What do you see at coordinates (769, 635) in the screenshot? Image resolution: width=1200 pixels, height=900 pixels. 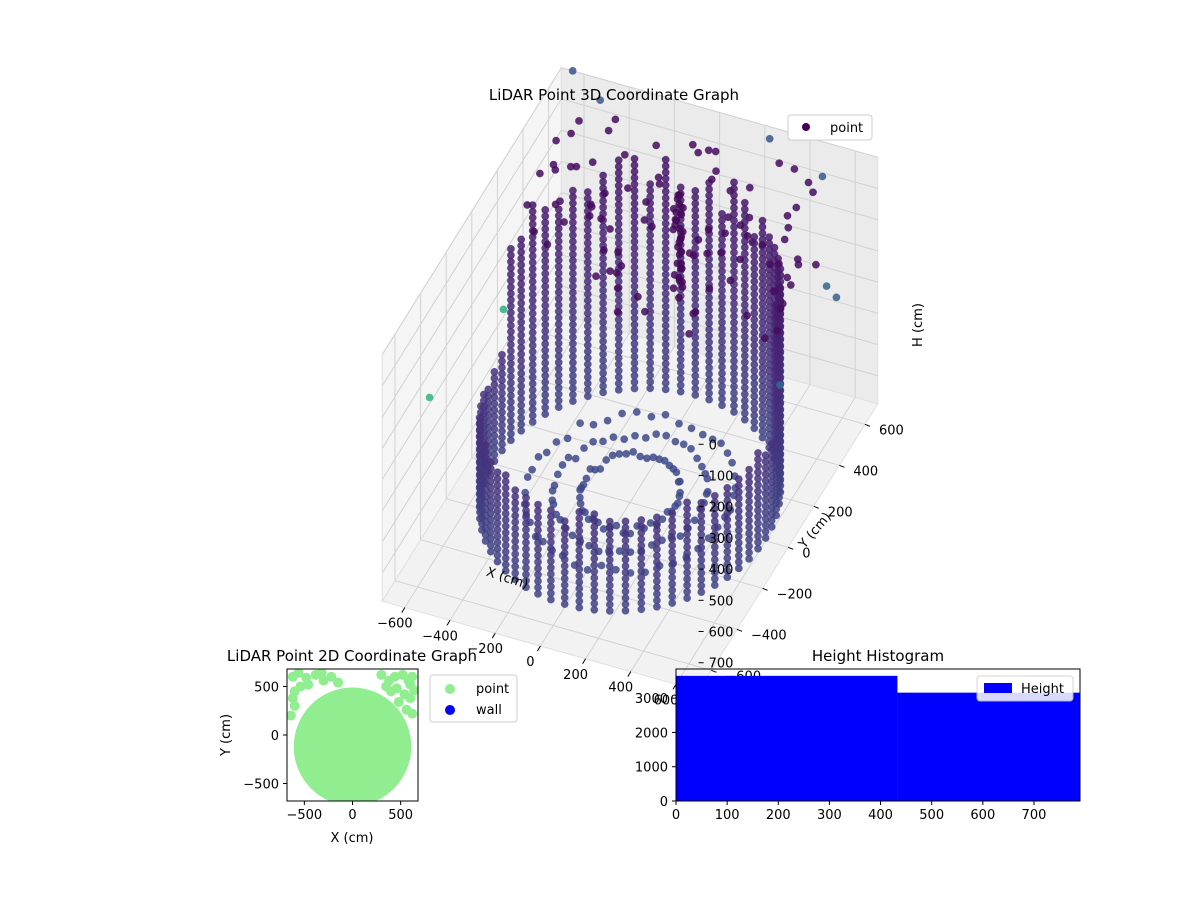 I see `tick-label-y-3d: −400` at bounding box center [769, 635].